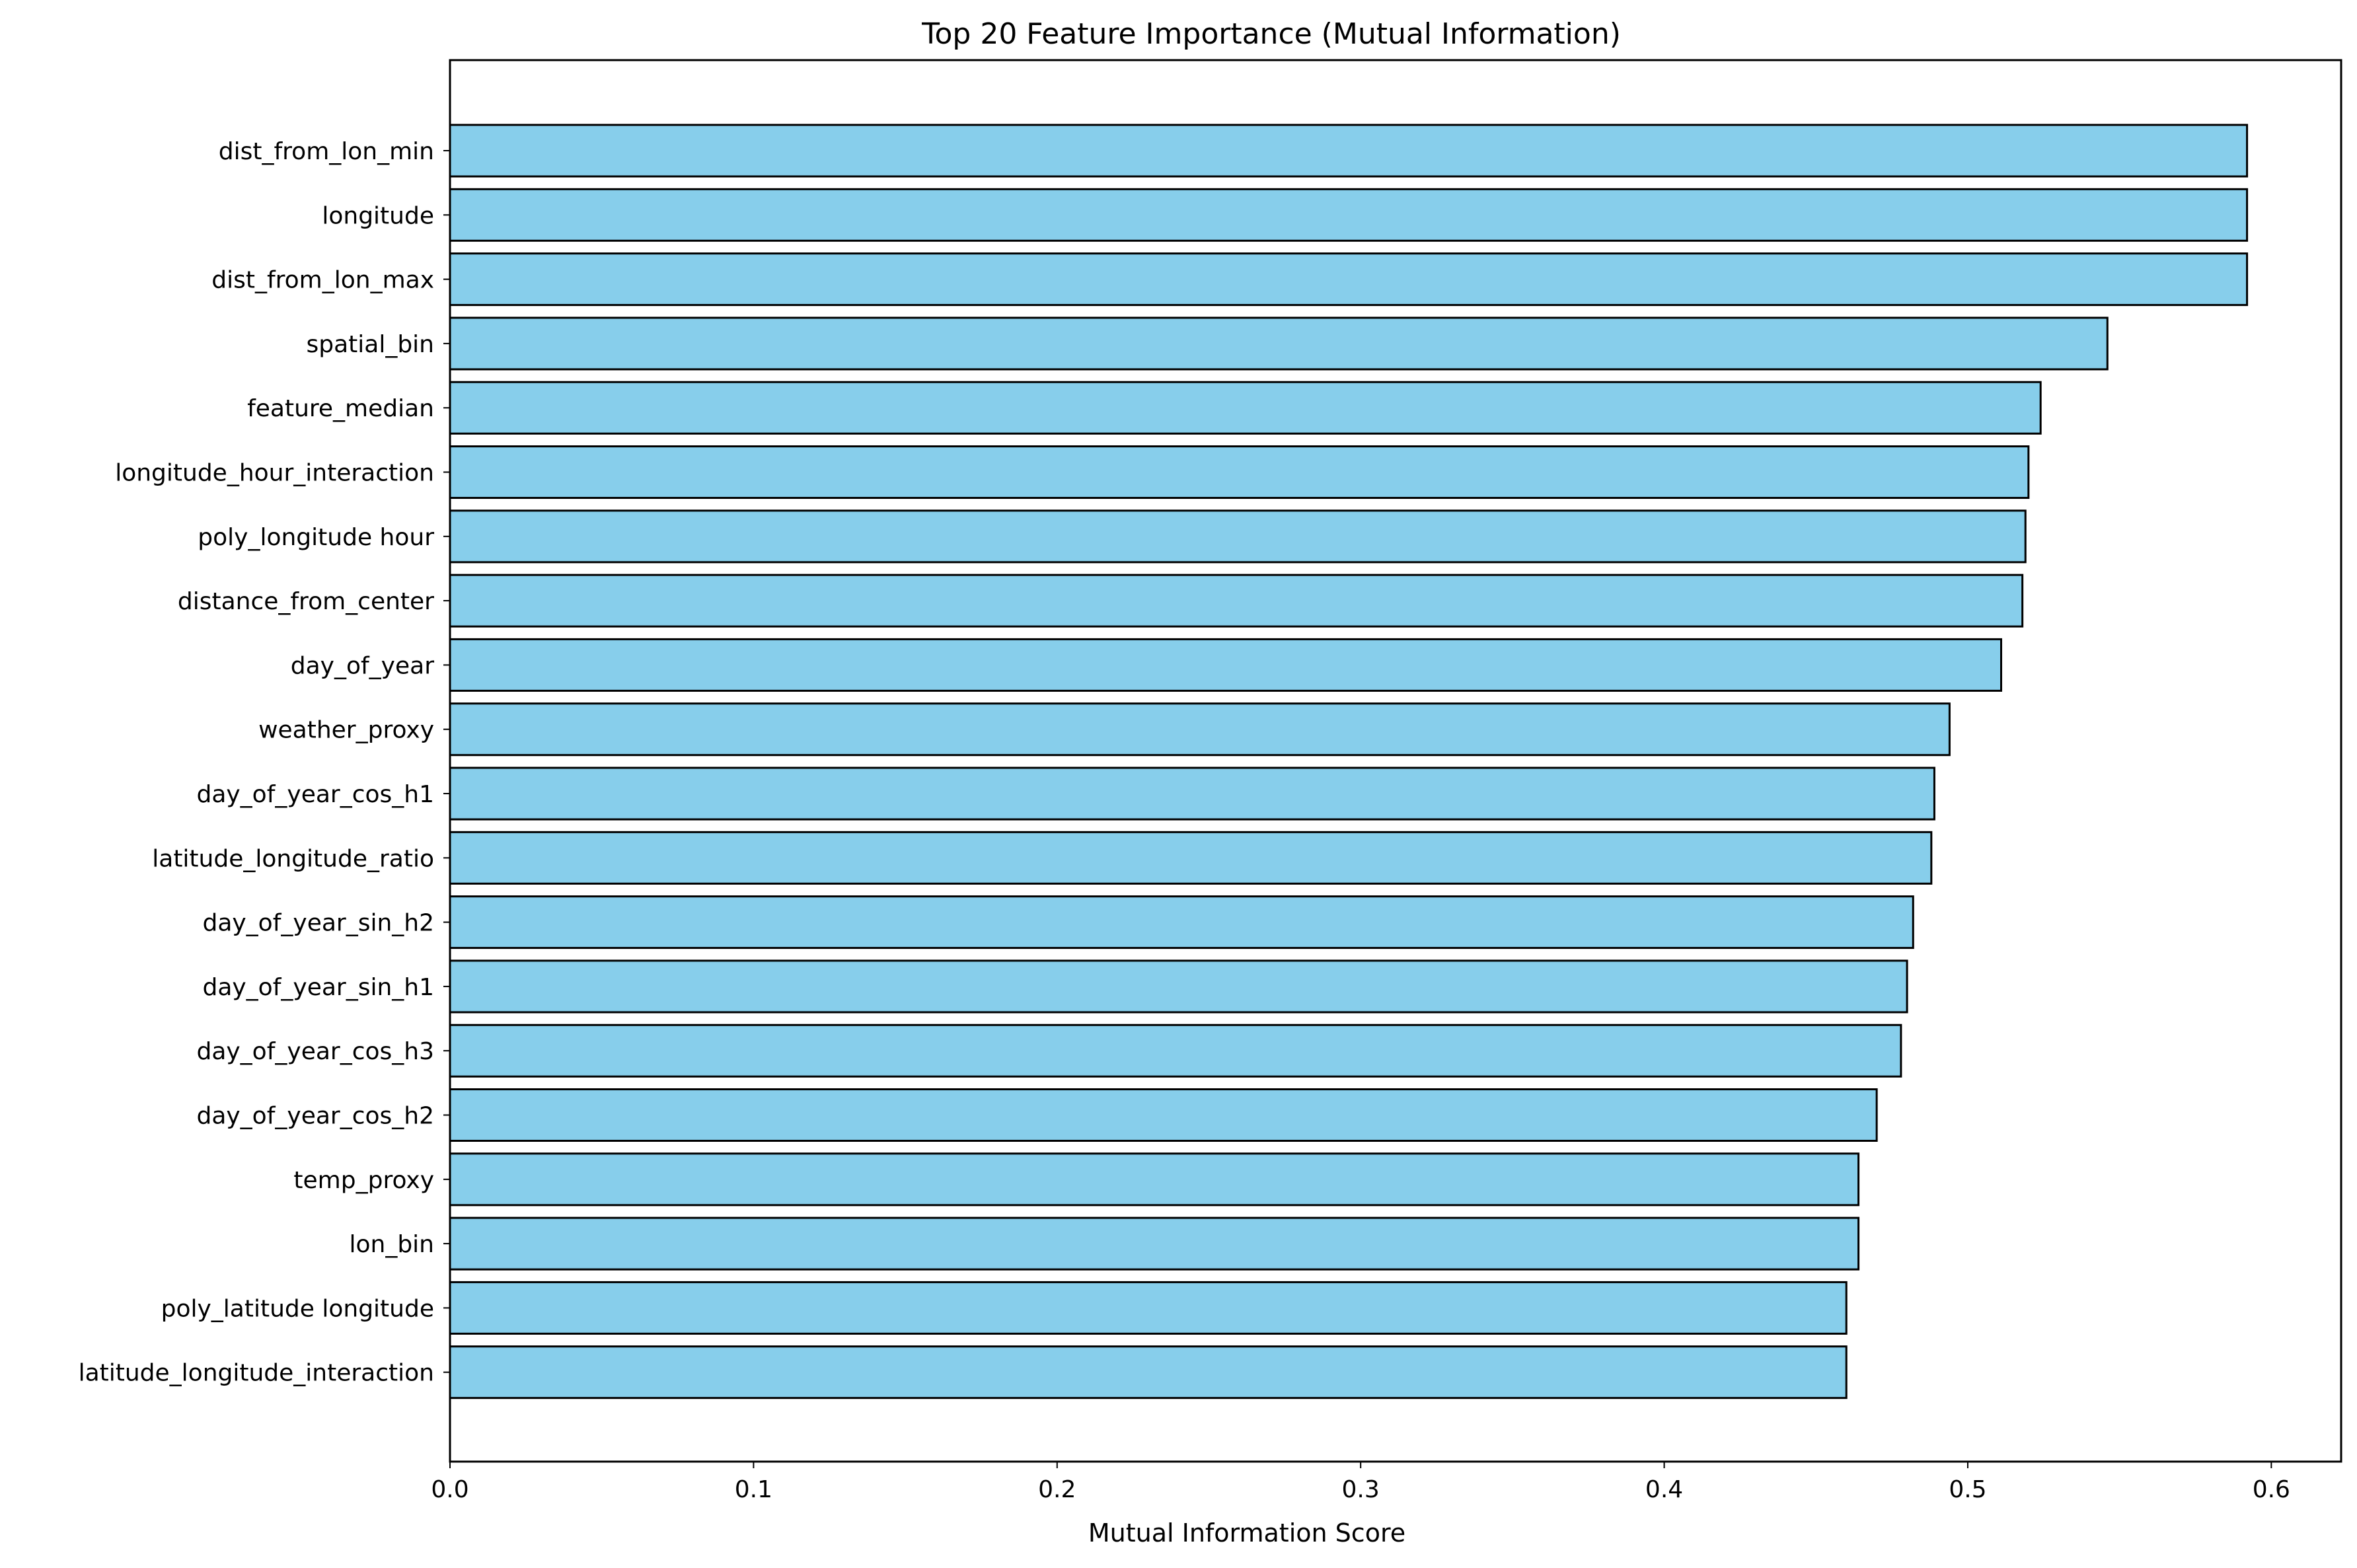 The image size is (2357, 1568). Describe the element at coordinates (1236, 601) in the screenshot. I see `bar-distance-from-center` at that location.